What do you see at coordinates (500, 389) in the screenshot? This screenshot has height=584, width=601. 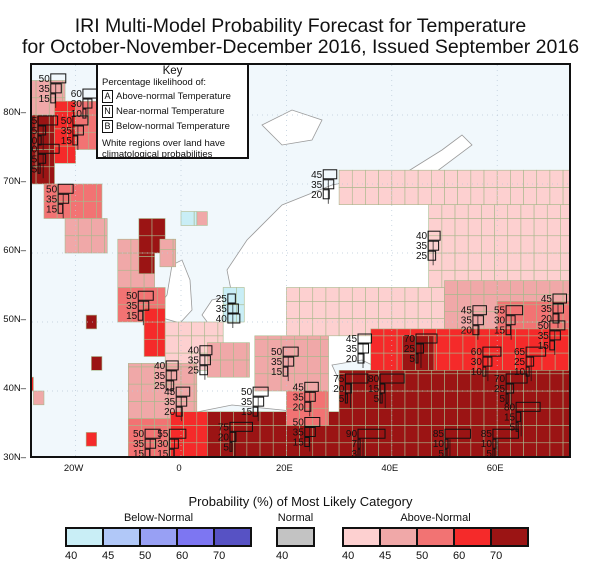 I see `near-prob: 25` at bounding box center [500, 389].